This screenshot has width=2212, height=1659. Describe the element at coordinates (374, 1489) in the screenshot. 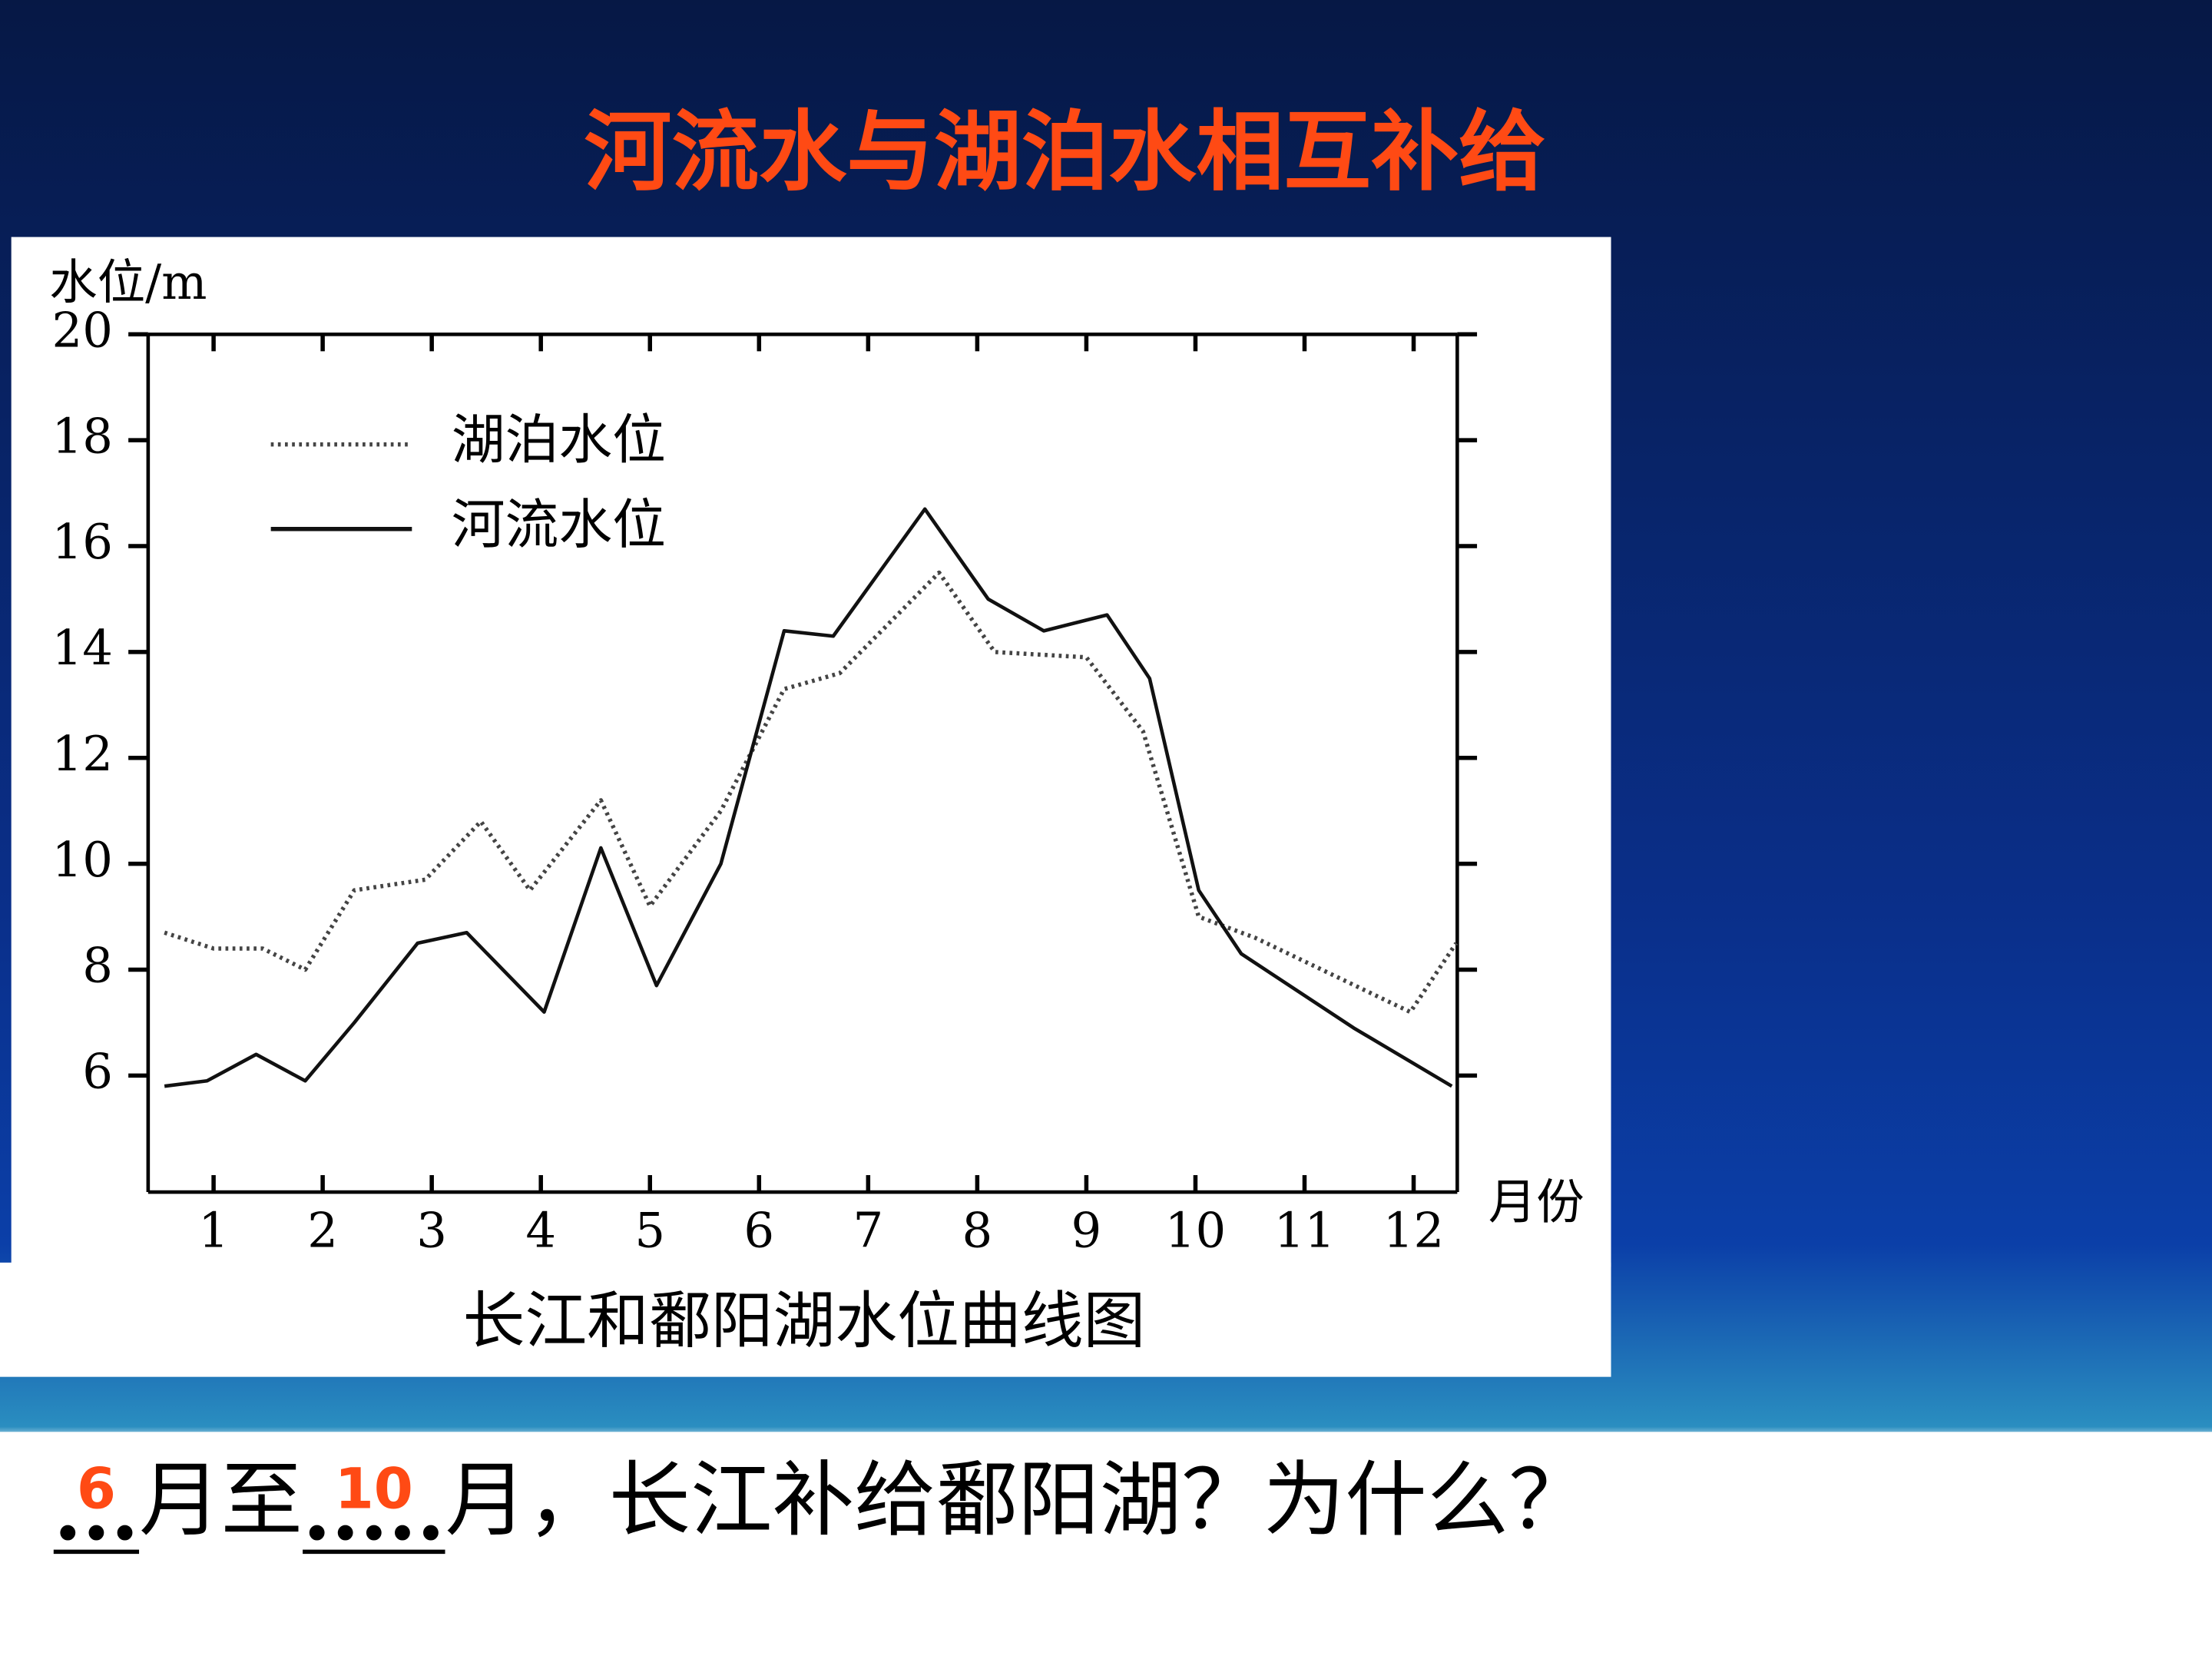

I see `blank-answer: 10` at that location.